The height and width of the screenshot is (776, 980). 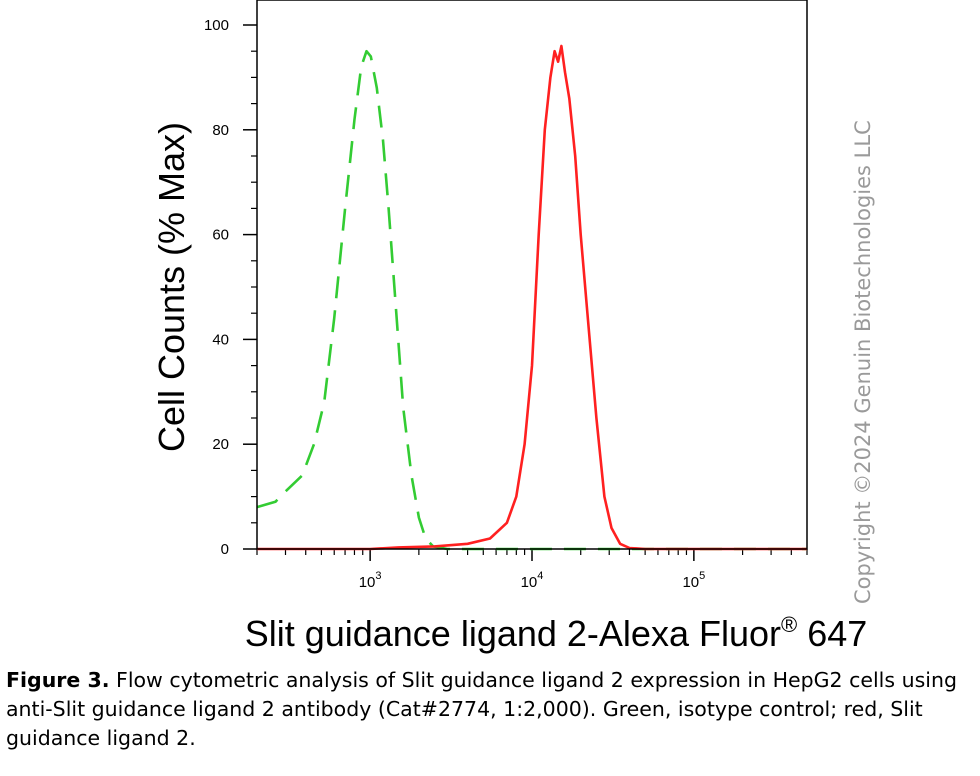 What do you see at coordinates (693, 580) in the screenshot?
I see `x-tick-label: 10⁵` at bounding box center [693, 580].